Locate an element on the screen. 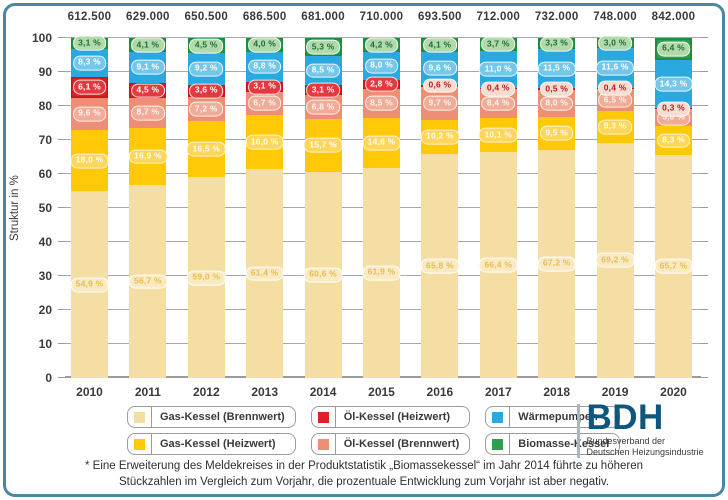  segment-label: 9,5 % is located at coordinates (556, 133).